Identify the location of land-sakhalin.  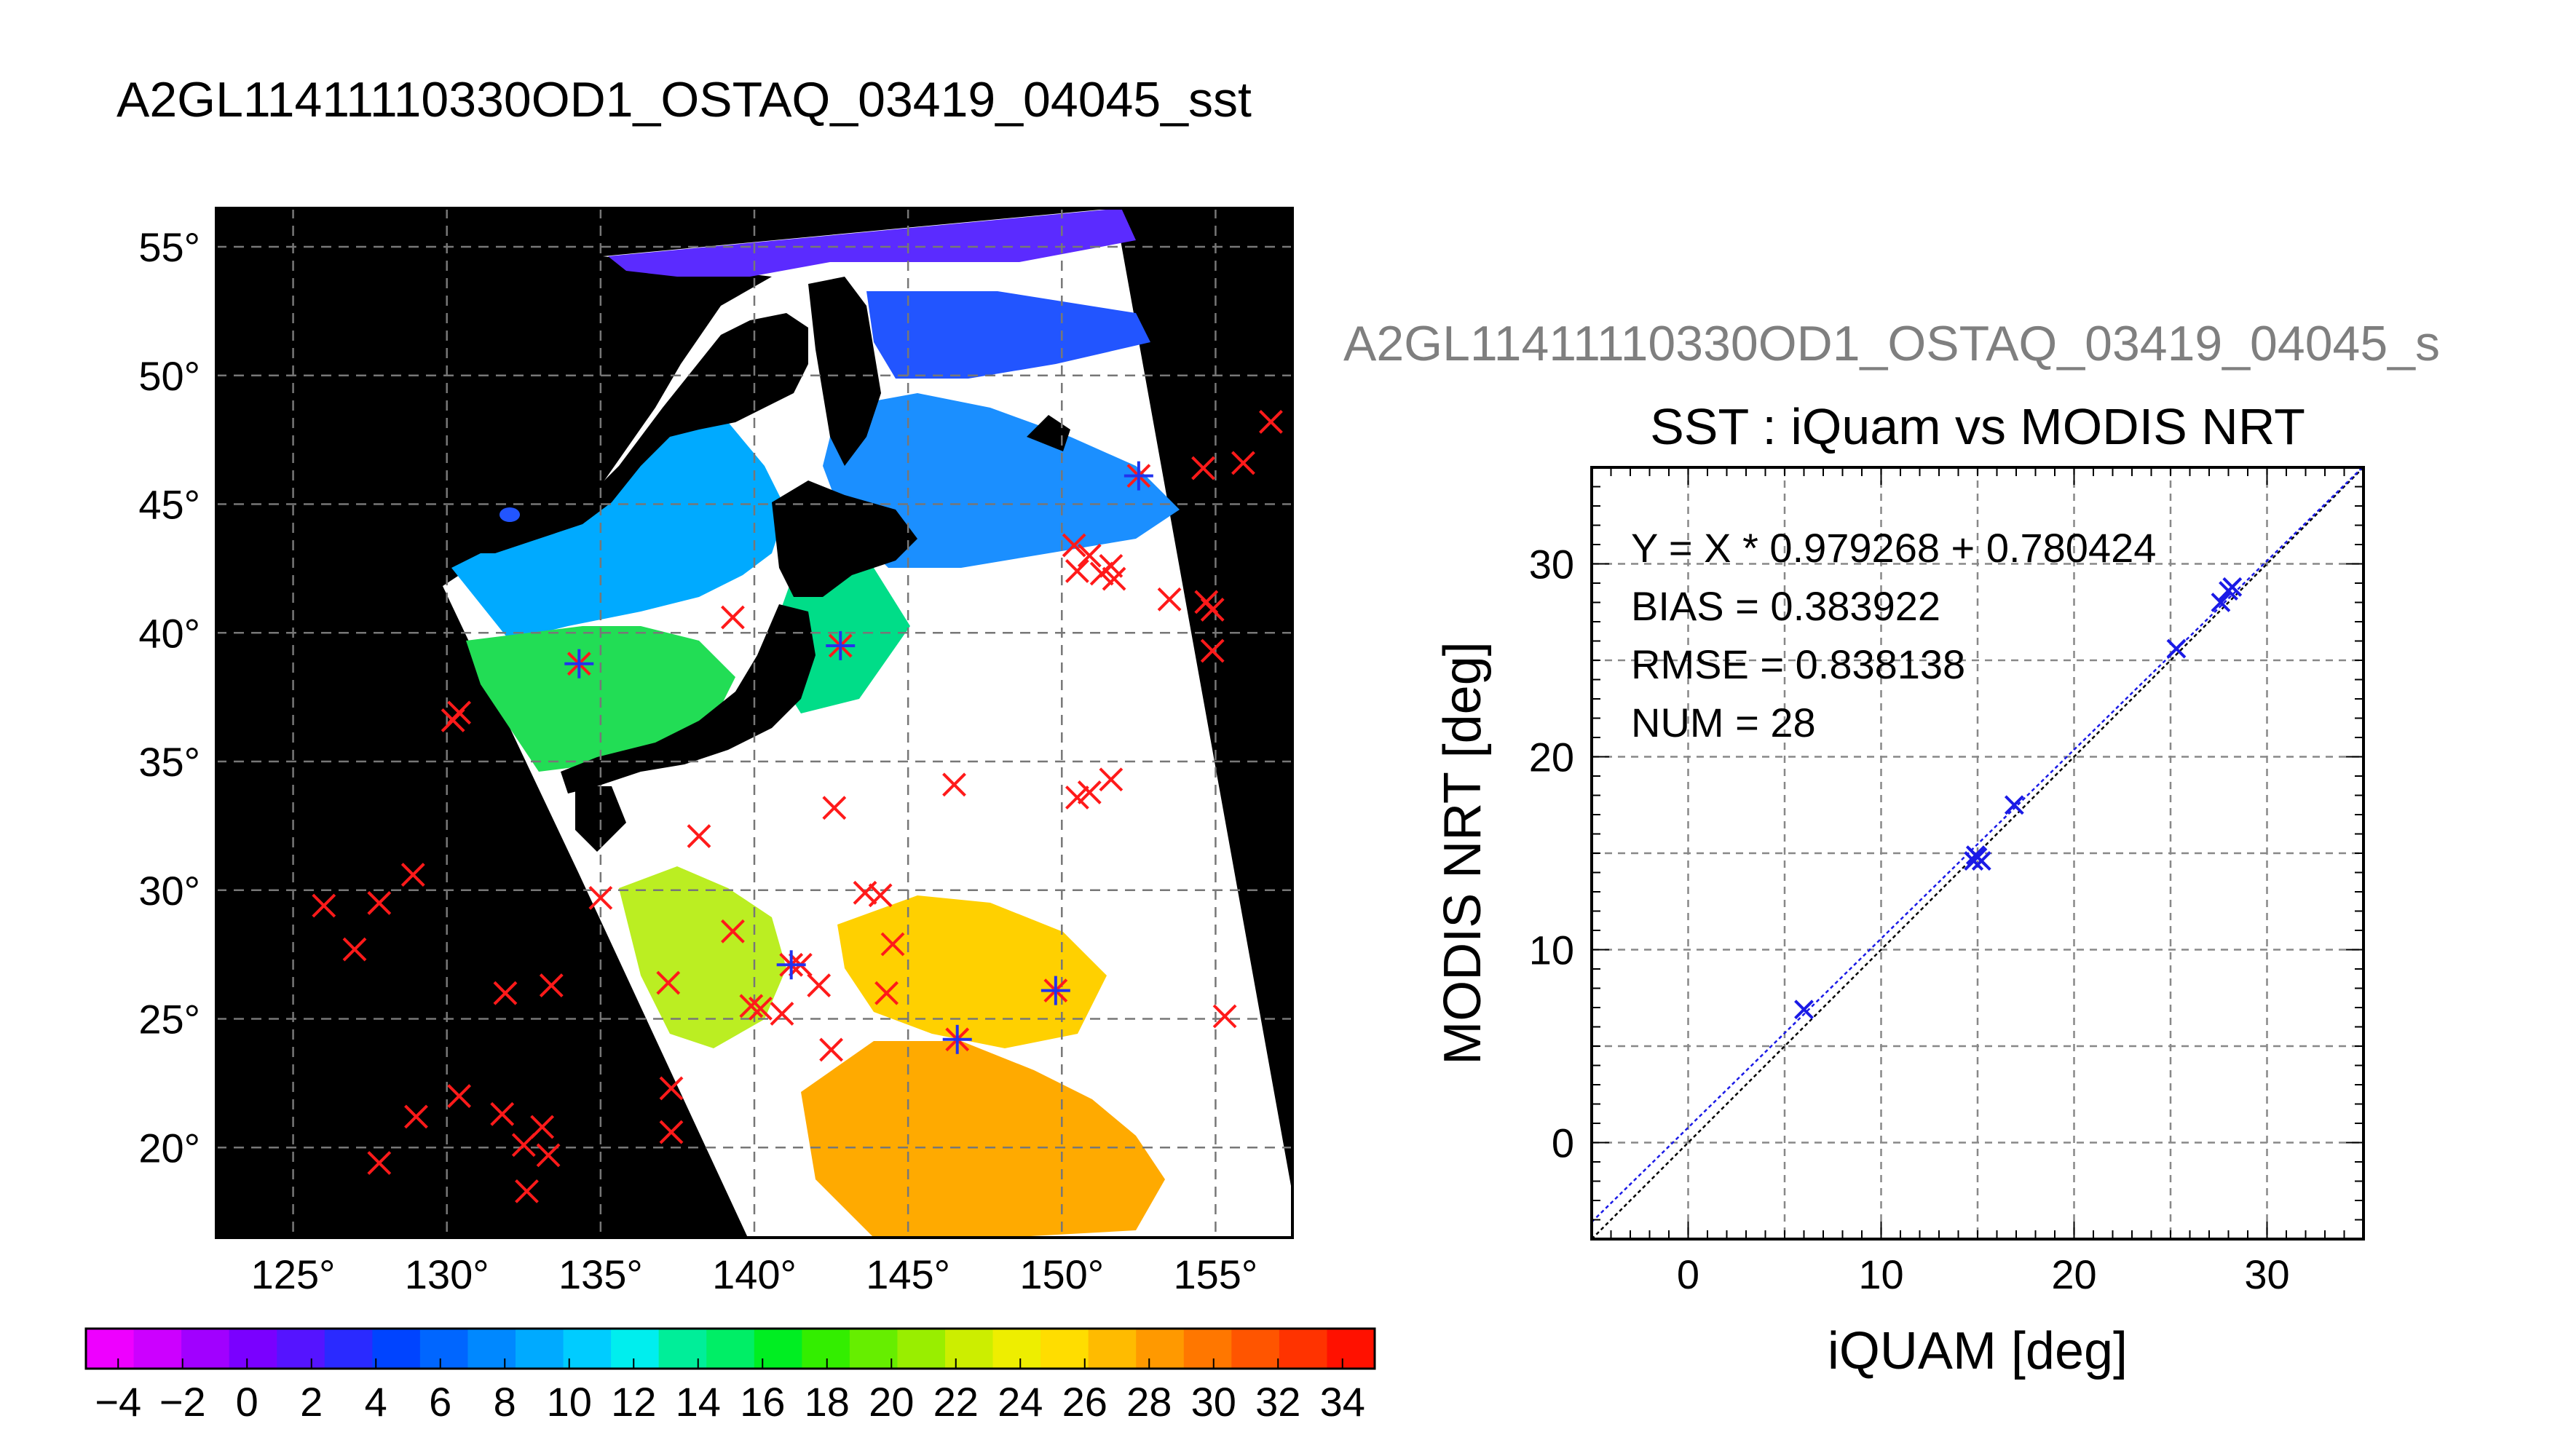
(844, 371).